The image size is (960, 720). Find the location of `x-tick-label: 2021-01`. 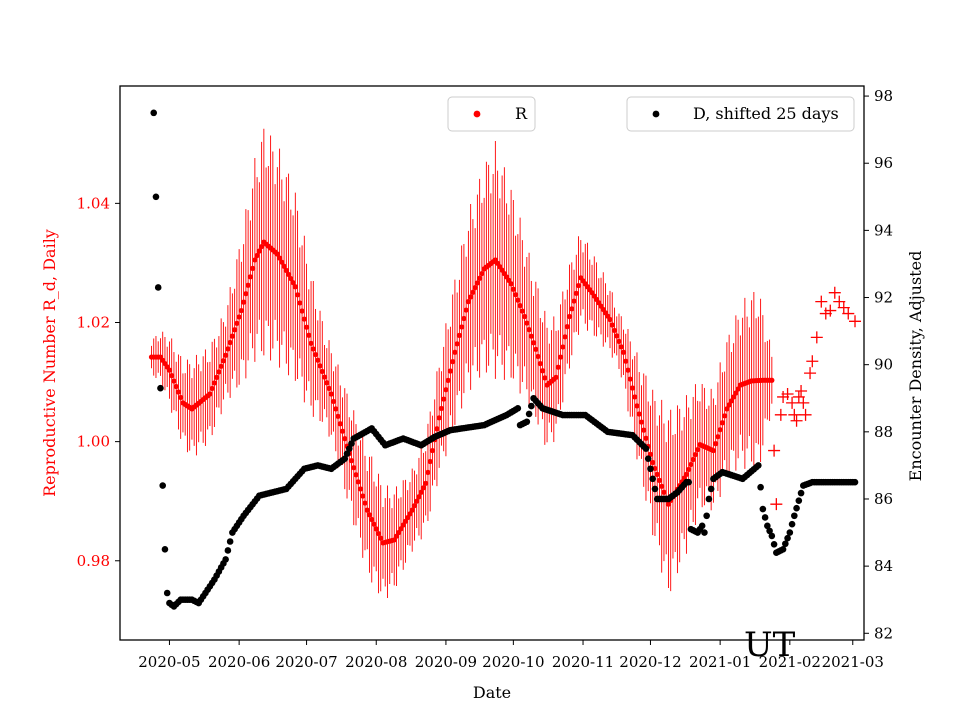

x-tick-label: 2021-01 is located at coordinates (720, 662).